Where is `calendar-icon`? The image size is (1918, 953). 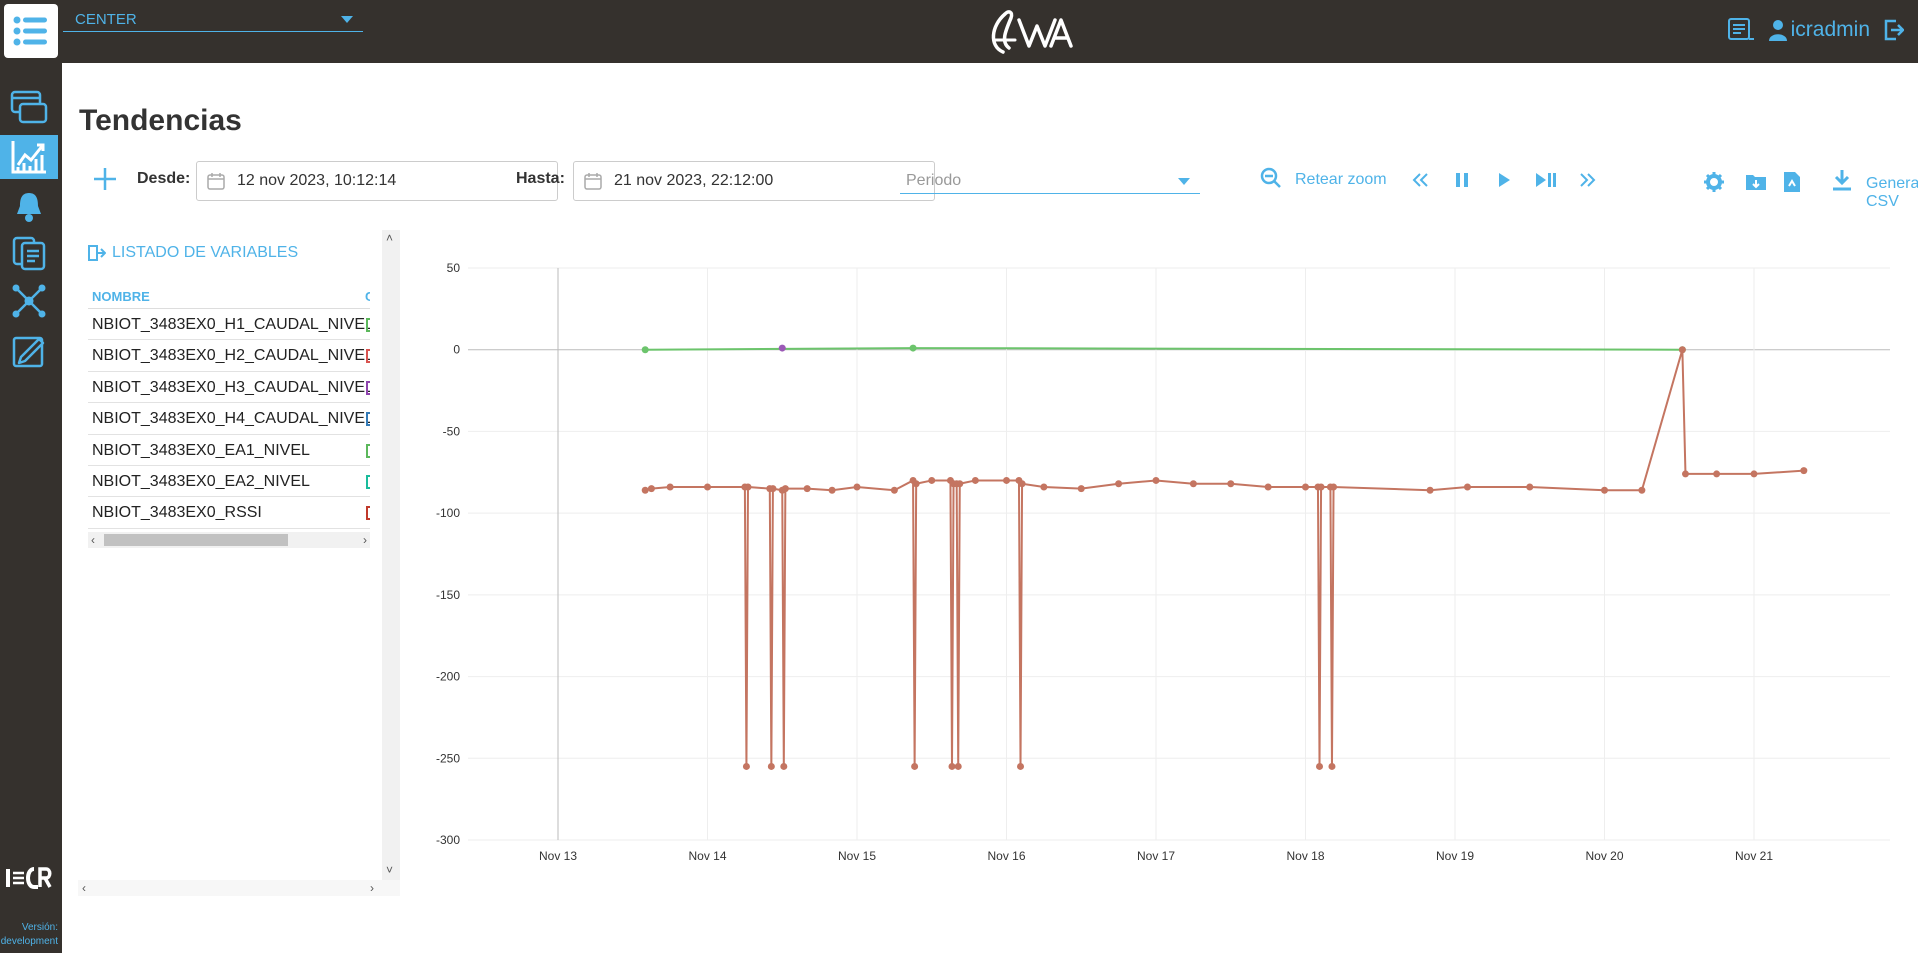
calendar-icon is located at coordinates (216, 181).